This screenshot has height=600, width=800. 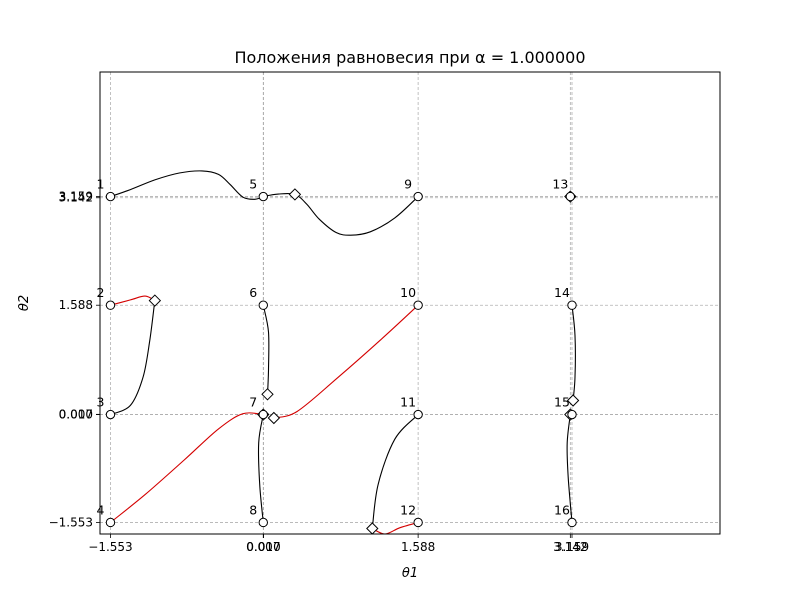 What do you see at coordinates (408, 509) in the screenshot?
I see `equilibrium-point-label: 12` at bounding box center [408, 509].